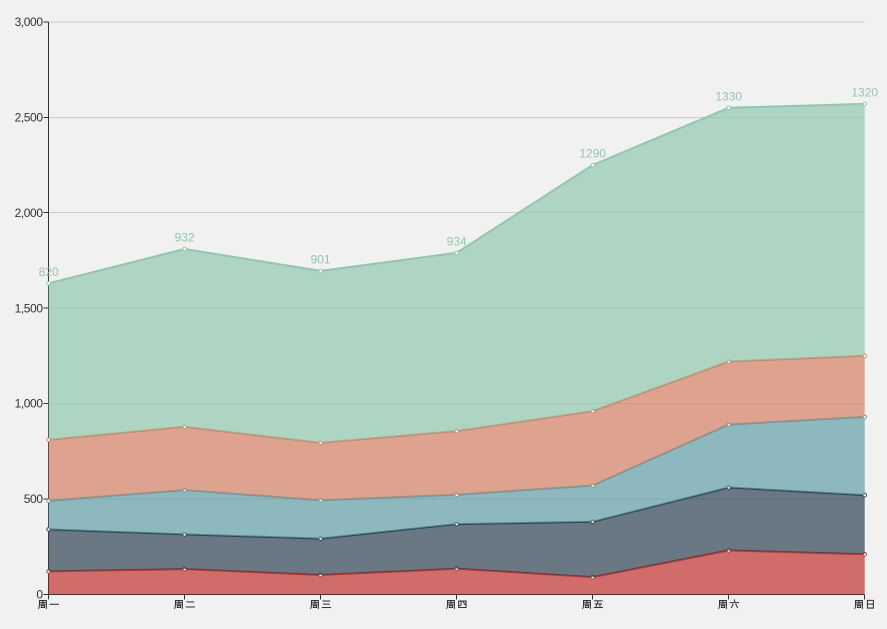 The height and width of the screenshot is (629, 887). What do you see at coordinates (728, 96) in the screenshot?
I see `svg-text: 1330` at bounding box center [728, 96].